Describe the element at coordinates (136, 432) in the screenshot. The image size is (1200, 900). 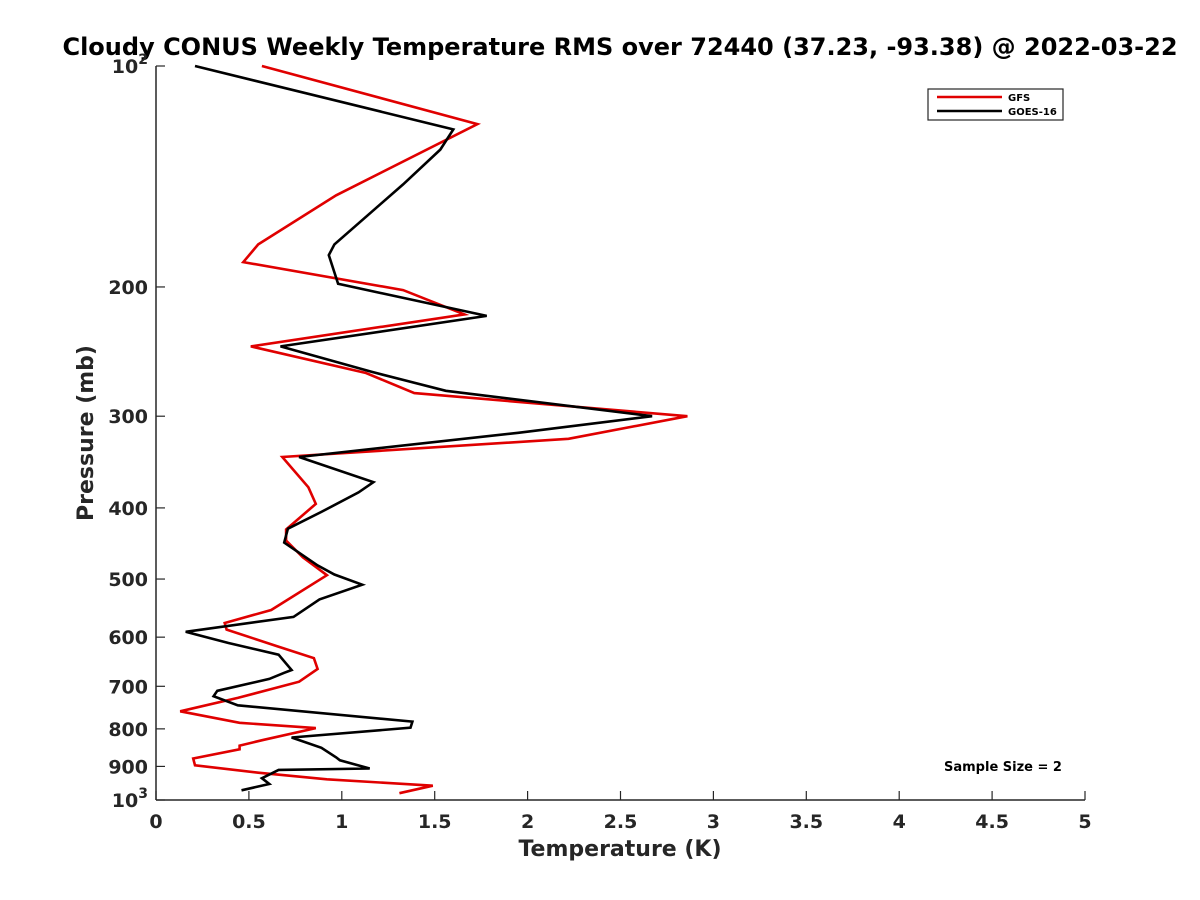
I see `y-ticks: 10² 200 300 400 500 600 700 800 900 10³` at that location.